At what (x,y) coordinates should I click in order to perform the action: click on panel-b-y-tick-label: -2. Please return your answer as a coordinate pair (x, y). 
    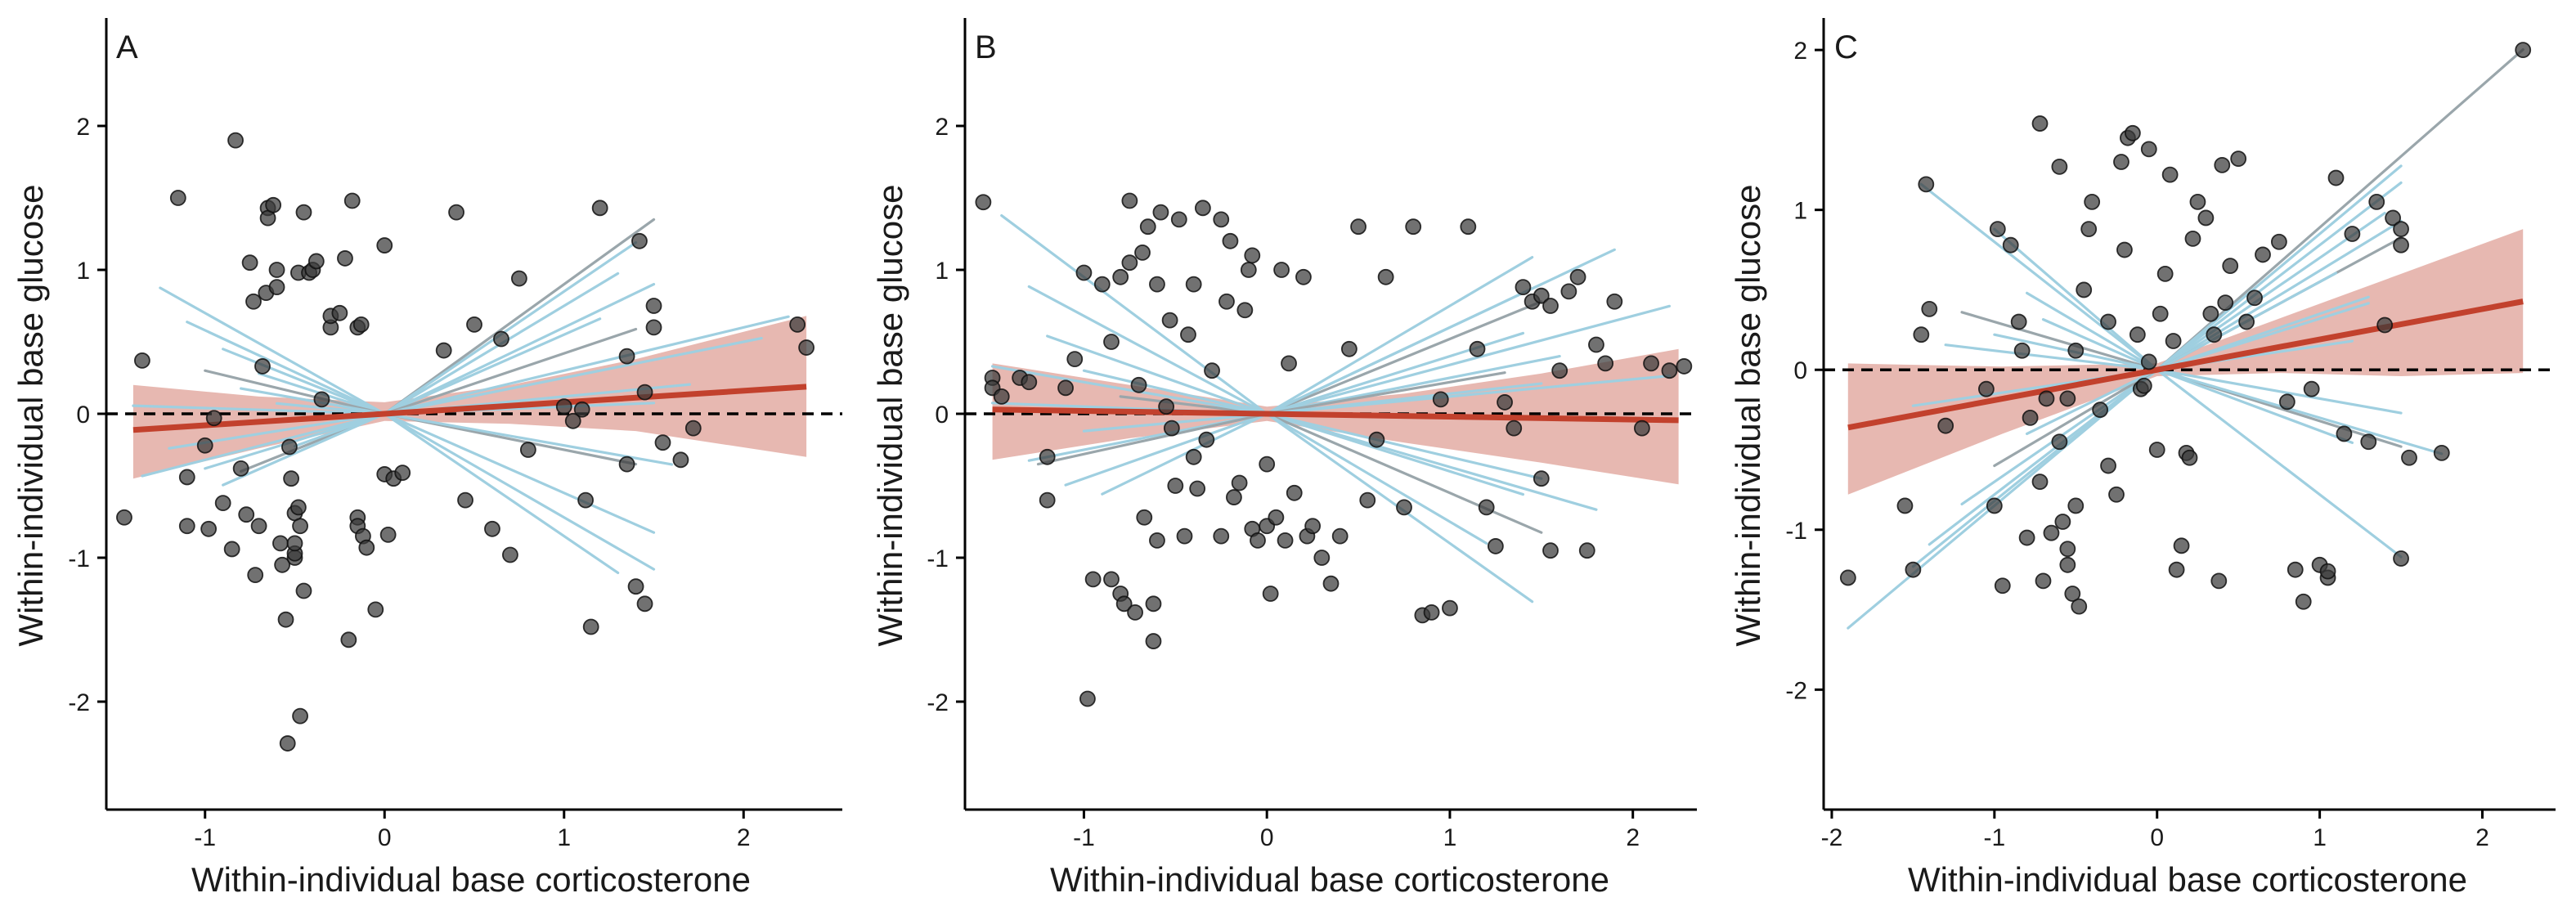
    Looking at the image, I should click on (938, 702).